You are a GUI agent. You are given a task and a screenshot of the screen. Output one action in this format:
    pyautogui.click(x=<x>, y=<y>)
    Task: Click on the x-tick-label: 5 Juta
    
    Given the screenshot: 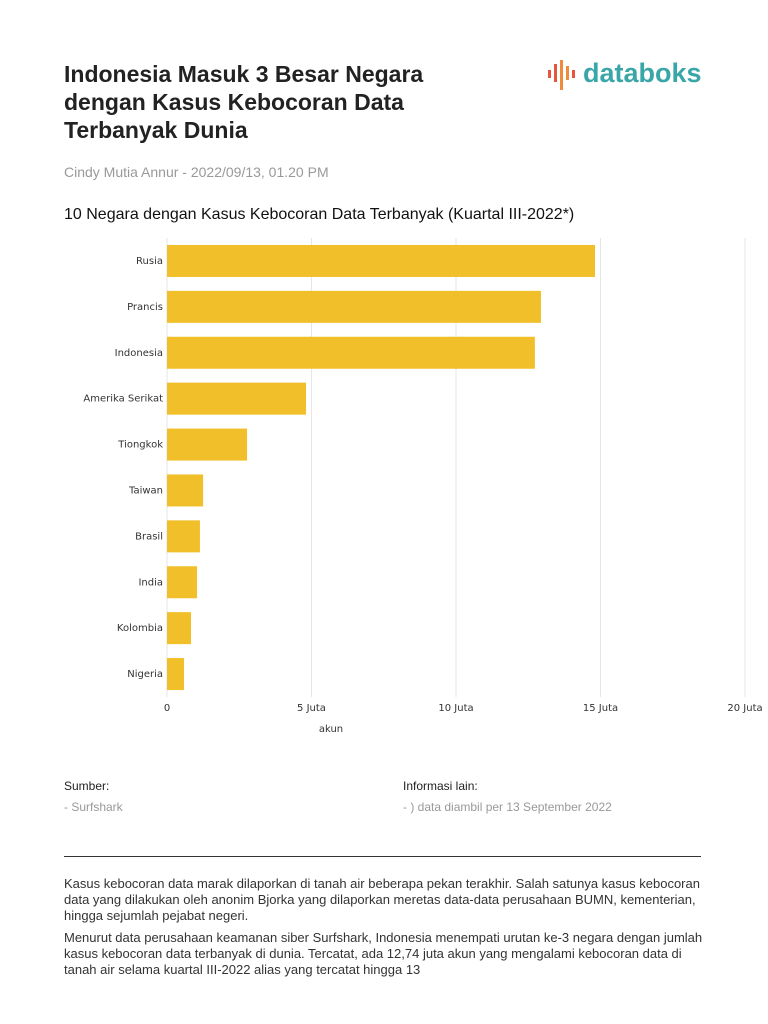 What is the action you would take?
    pyautogui.click(x=311, y=708)
    